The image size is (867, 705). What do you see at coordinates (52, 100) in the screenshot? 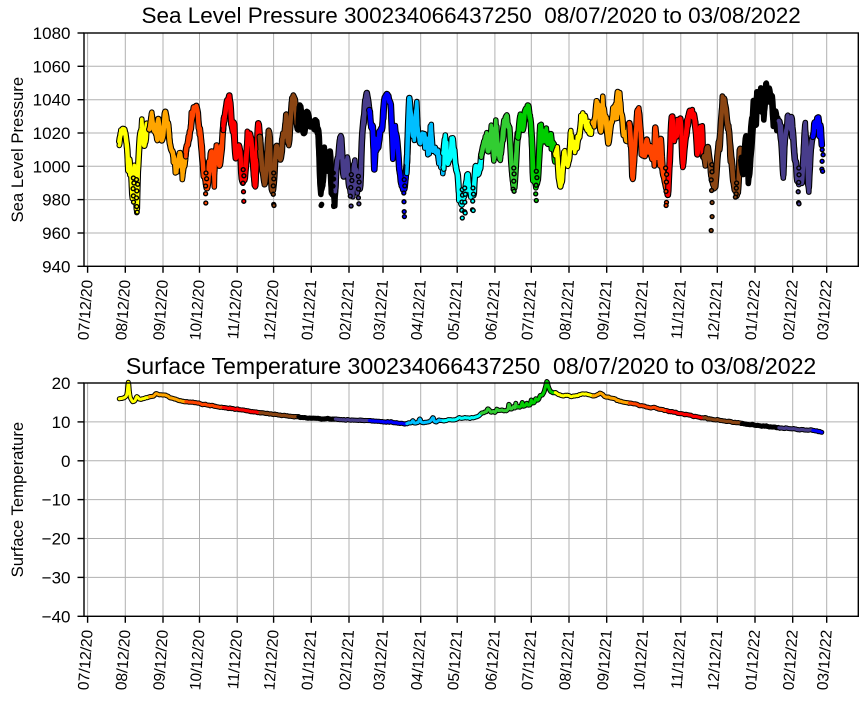
I see `svg-text: 1040` at bounding box center [52, 100].